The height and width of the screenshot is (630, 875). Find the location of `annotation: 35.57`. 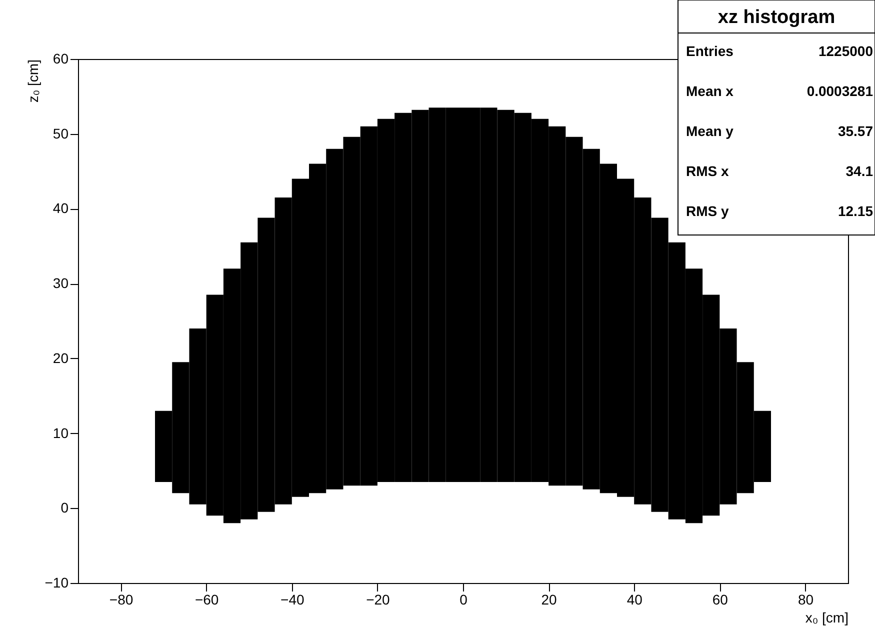

annotation: 35.57 is located at coordinates (856, 131).